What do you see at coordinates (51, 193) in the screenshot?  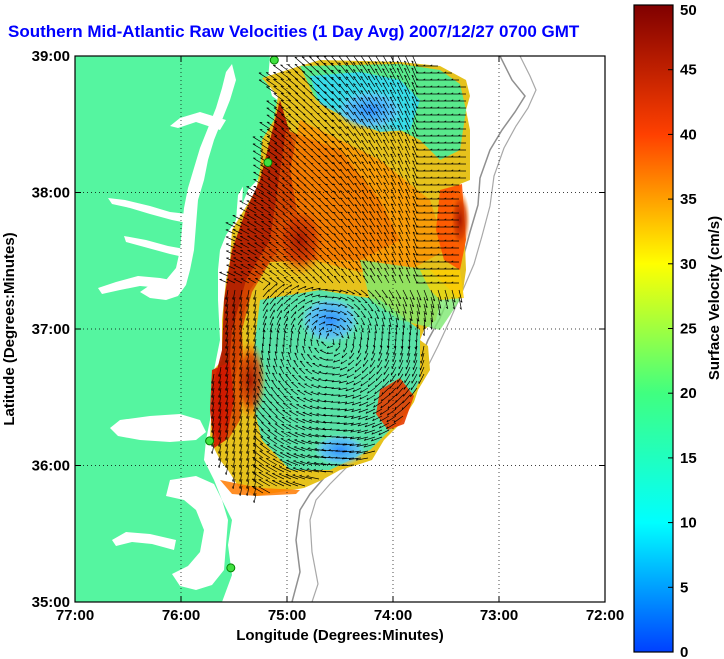 I see `y-tick-label: 38:00` at bounding box center [51, 193].